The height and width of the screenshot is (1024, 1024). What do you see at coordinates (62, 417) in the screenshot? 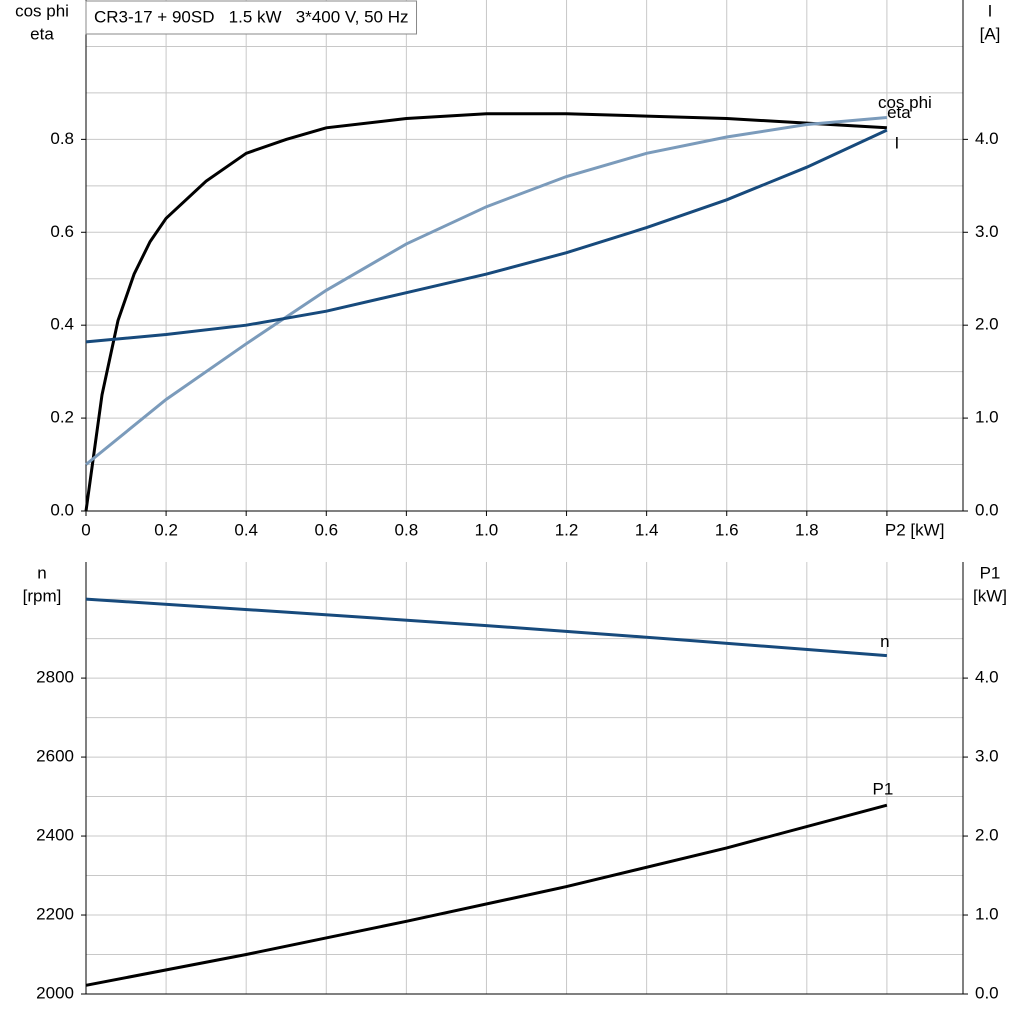
I see `y-tick-label: 0.2` at bounding box center [62, 417].